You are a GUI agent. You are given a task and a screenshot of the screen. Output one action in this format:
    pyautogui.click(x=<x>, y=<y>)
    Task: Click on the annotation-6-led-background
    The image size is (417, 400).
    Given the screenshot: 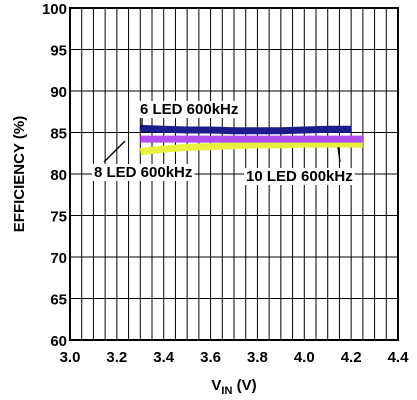 What is the action you would take?
    pyautogui.click(x=189, y=109)
    